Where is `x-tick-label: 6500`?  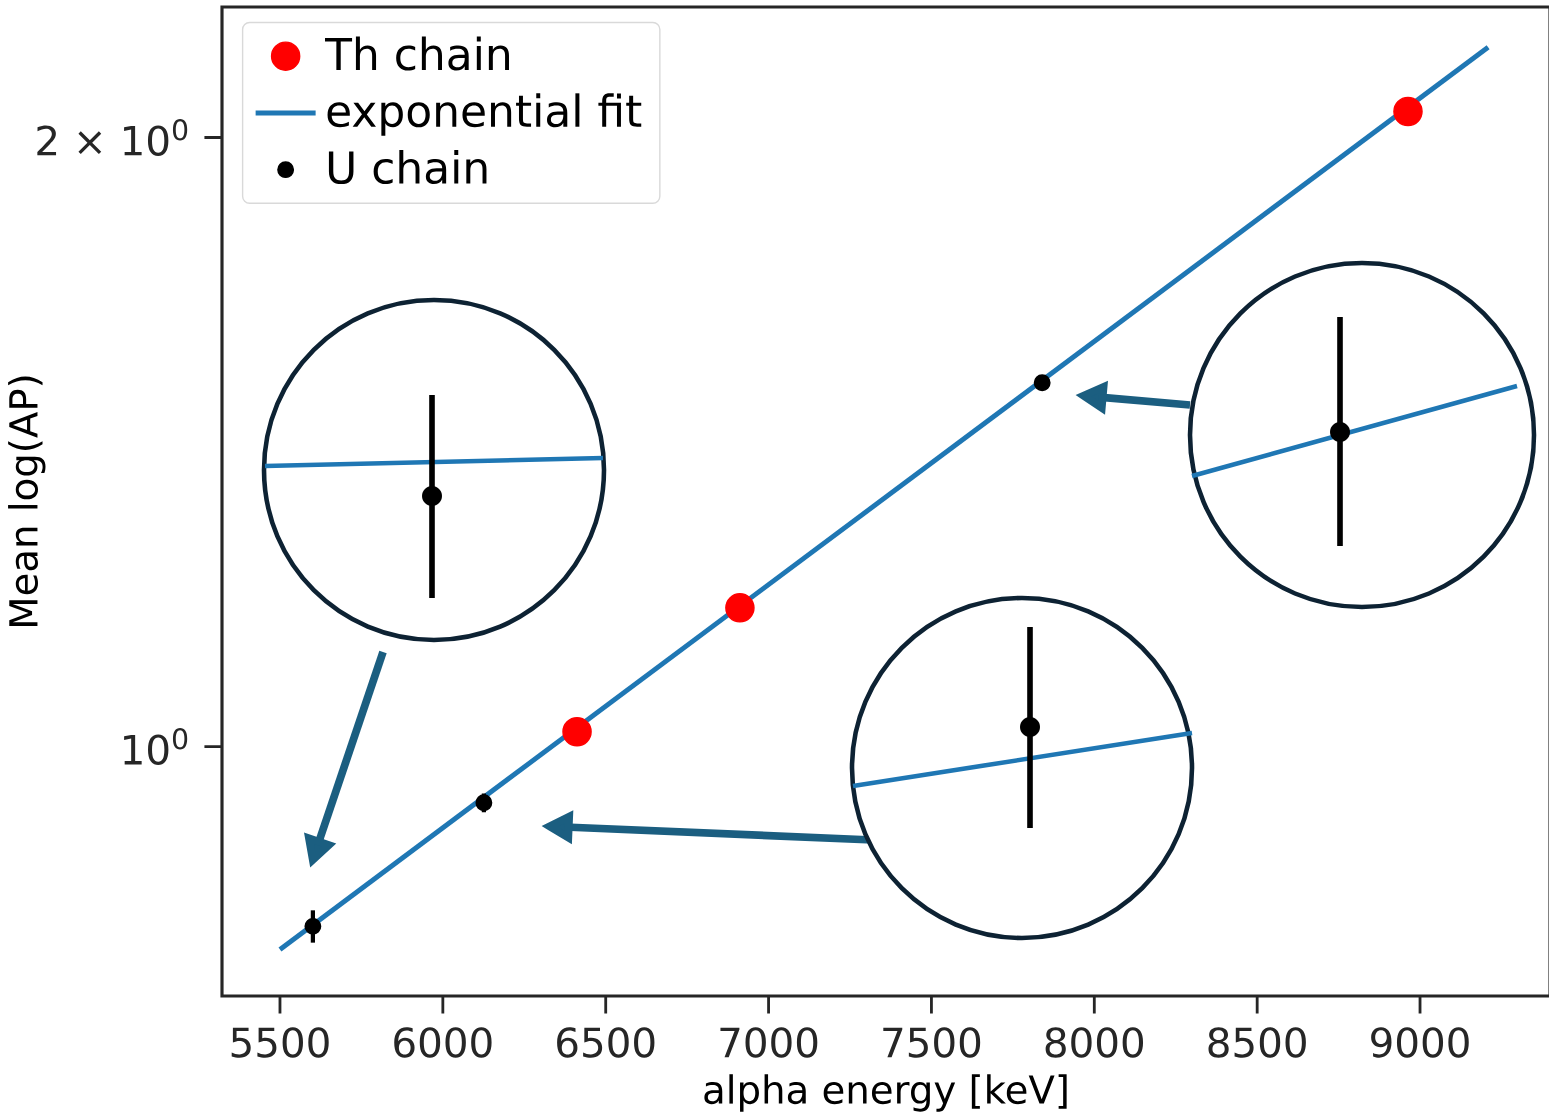 x-tick-label: 6500 is located at coordinates (606, 1042).